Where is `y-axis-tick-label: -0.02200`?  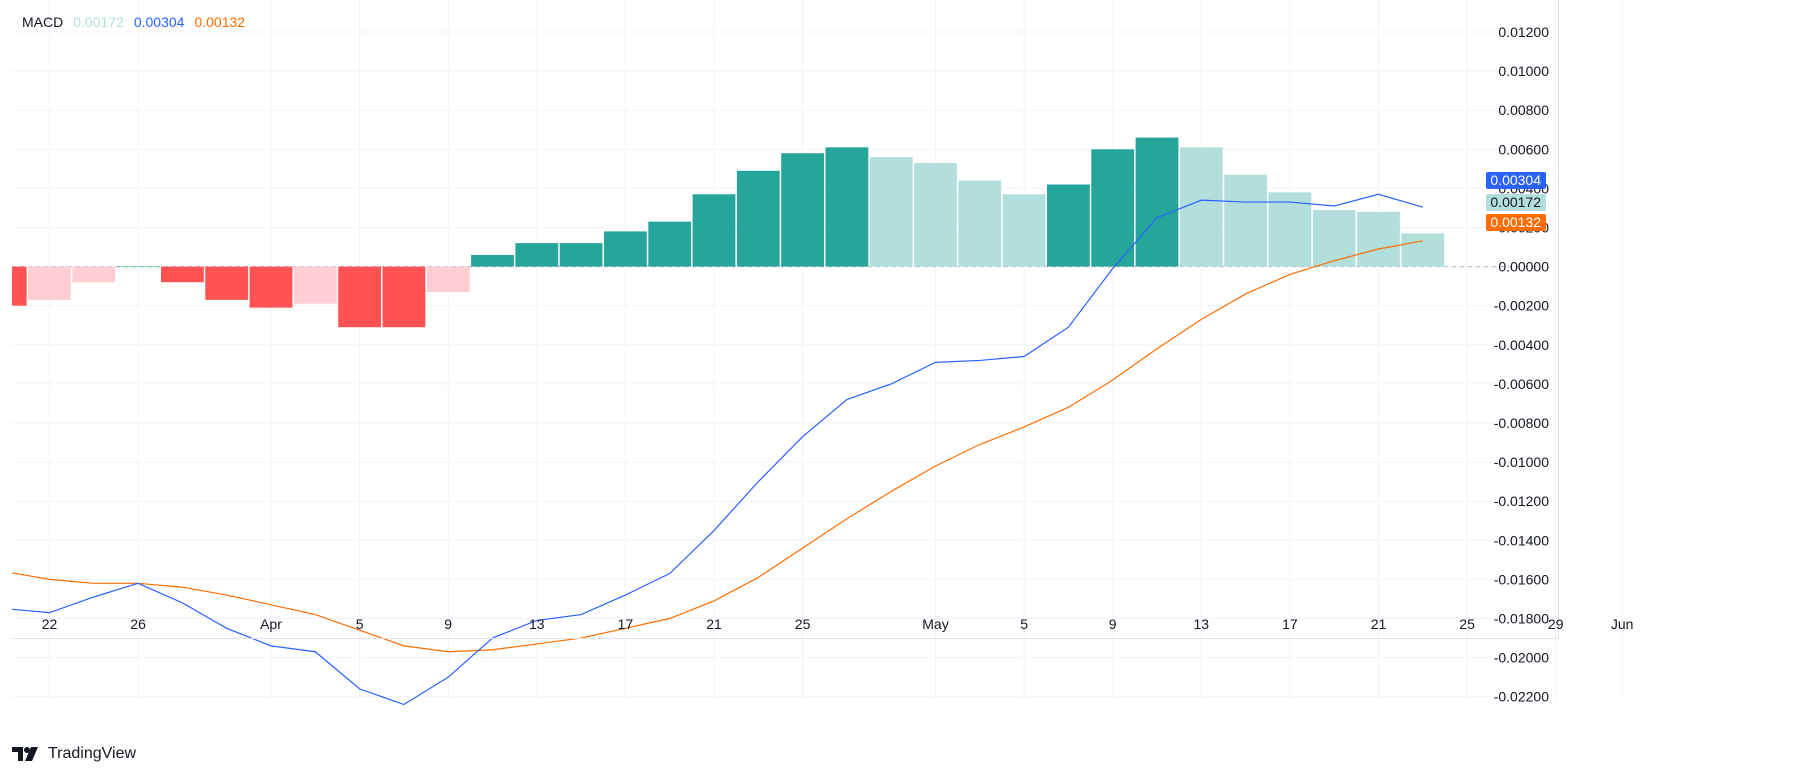 y-axis-tick-label: -0.02200 is located at coordinates (1521, 697).